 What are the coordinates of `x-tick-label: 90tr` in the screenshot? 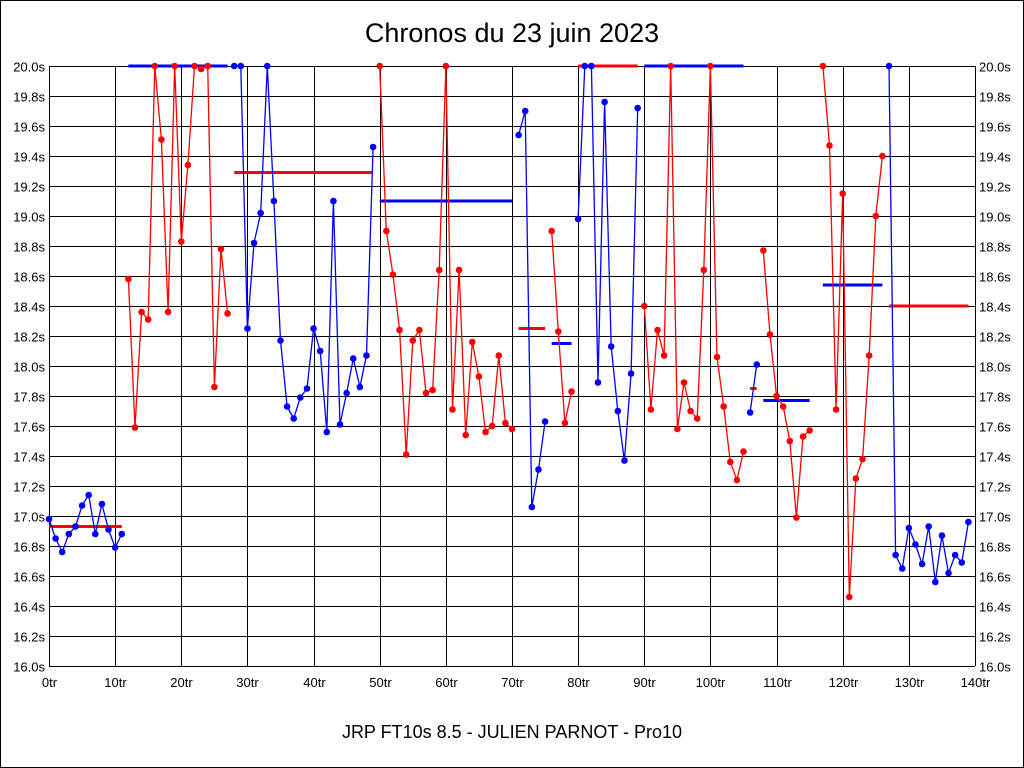 It's located at (644, 682).